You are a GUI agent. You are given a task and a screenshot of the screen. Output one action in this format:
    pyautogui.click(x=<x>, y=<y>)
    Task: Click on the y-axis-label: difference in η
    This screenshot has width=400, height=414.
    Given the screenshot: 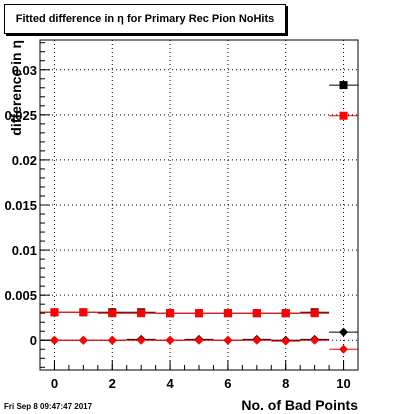 What is the action you would take?
    pyautogui.click(x=16, y=88)
    